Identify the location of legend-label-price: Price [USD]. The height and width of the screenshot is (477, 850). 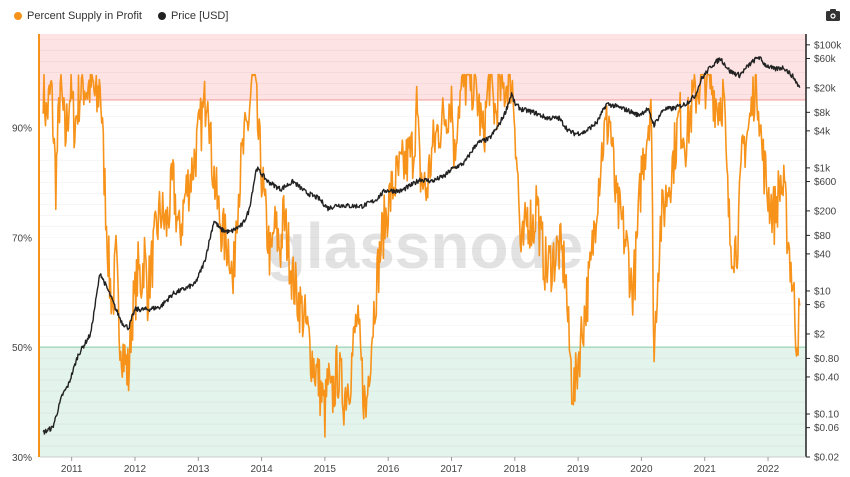
(199, 16).